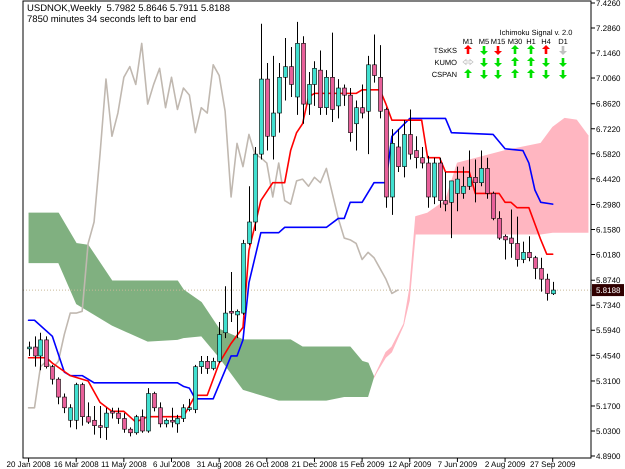 The image size is (625, 469). What do you see at coordinates (609, 281) in the screenshot?
I see `y-tick-label: 5.8740` at bounding box center [609, 281].